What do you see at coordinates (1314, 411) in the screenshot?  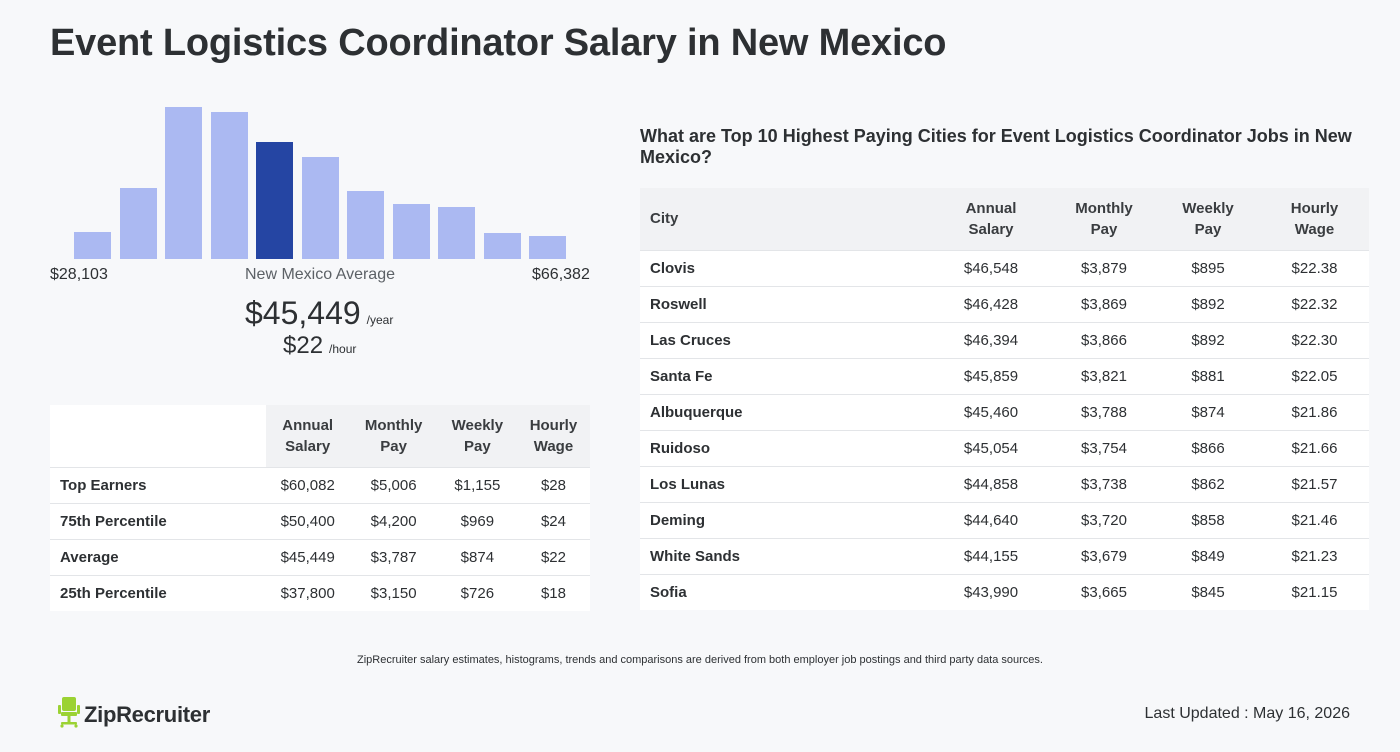 I see `hourly-wage-cell: $21.86` at bounding box center [1314, 411].